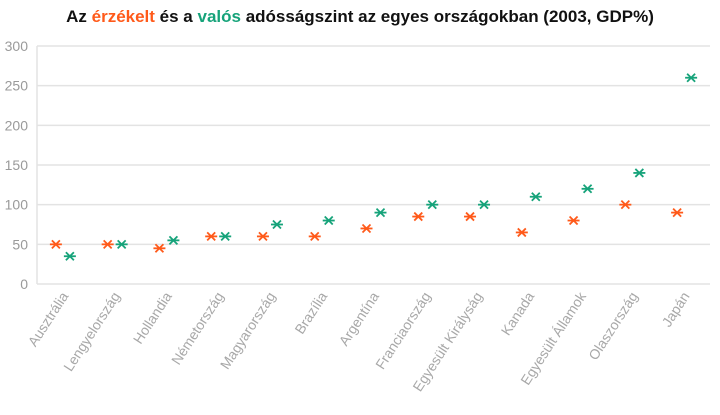 Image resolution: width=720 pixels, height=415 pixels. I want to click on y-tick-label: 300, so click(17, 46).